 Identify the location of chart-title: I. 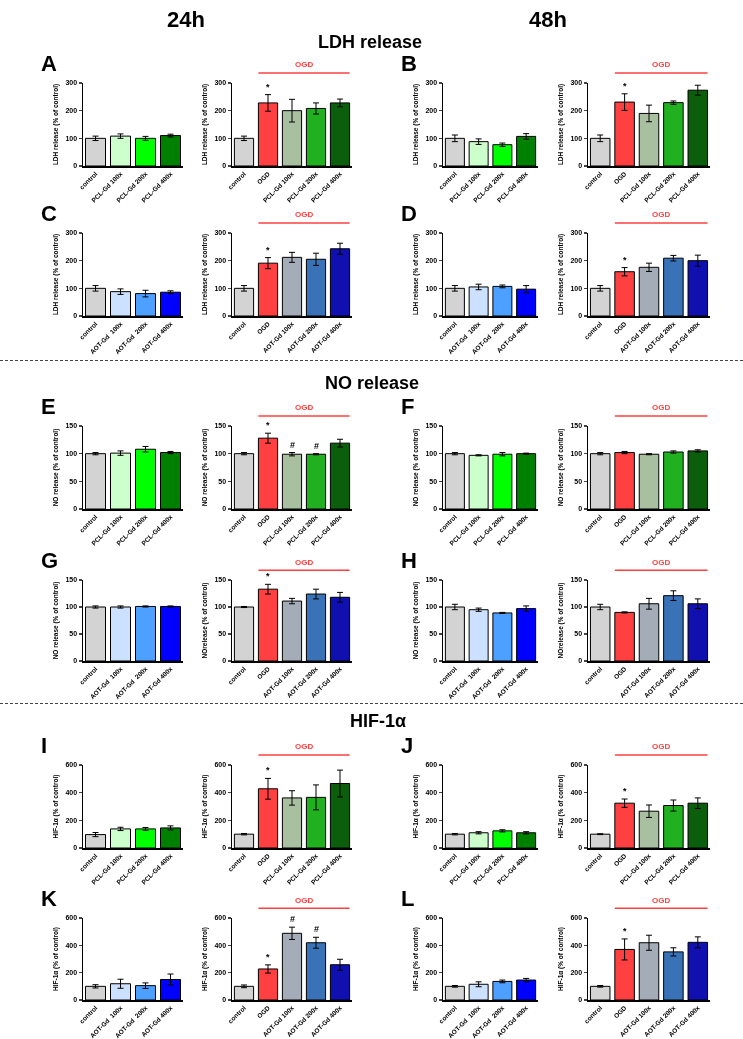
(44, 746).